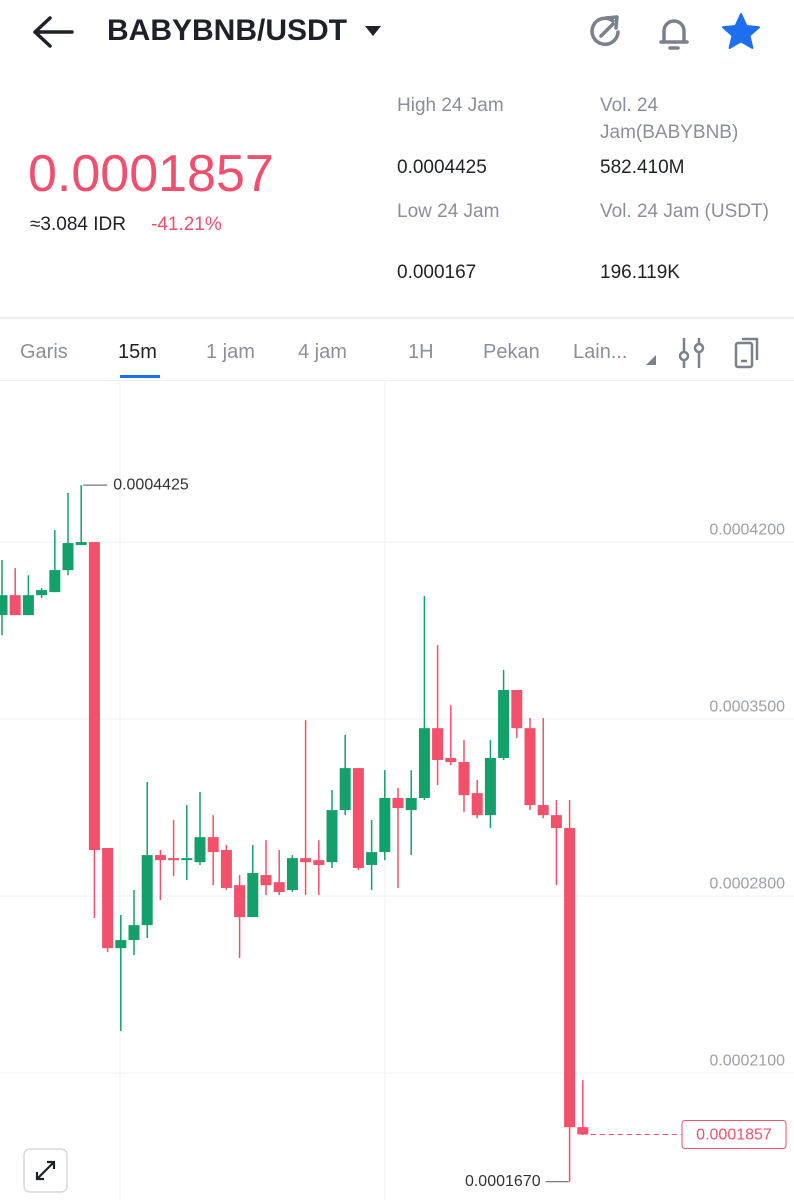 Image resolution: width=794 pixels, height=1200 pixels. What do you see at coordinates (748, 353) in the screenshot?
I see `layout-icon` at bounding box center [748, 353].